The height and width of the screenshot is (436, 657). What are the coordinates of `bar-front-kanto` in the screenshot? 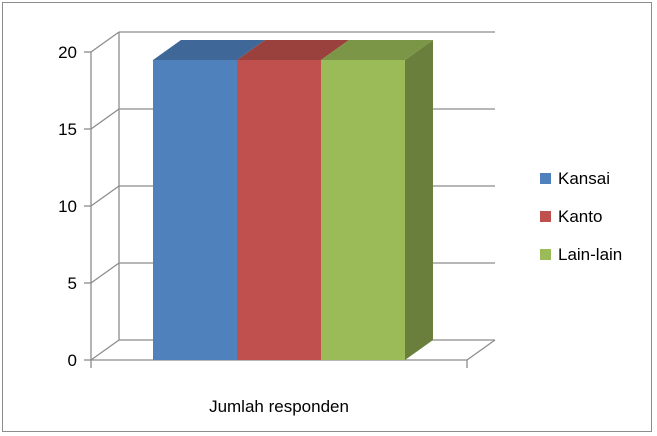 It's located at (279, 210).